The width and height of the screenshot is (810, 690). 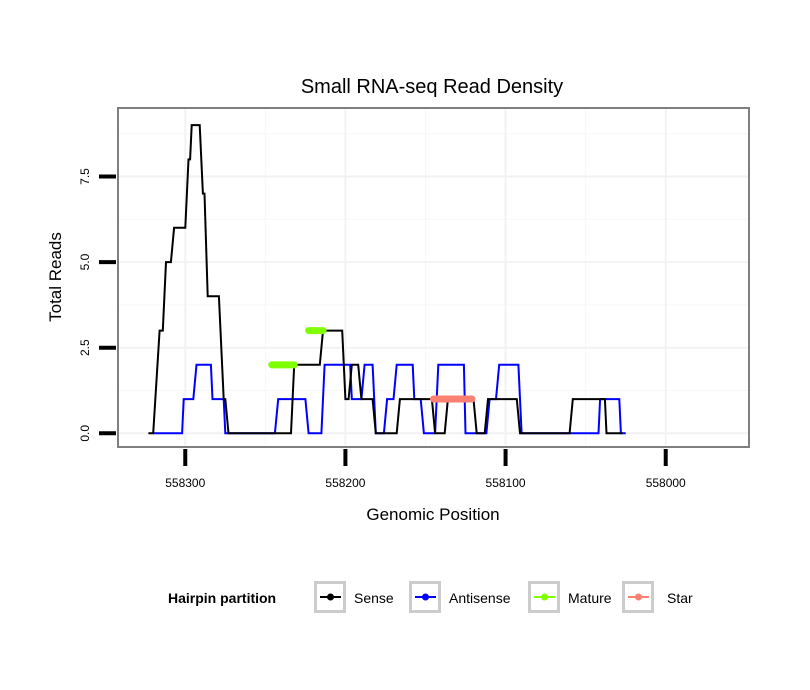 I want to click on y-axis-title: Total Reads, so click(x=55, y=277).